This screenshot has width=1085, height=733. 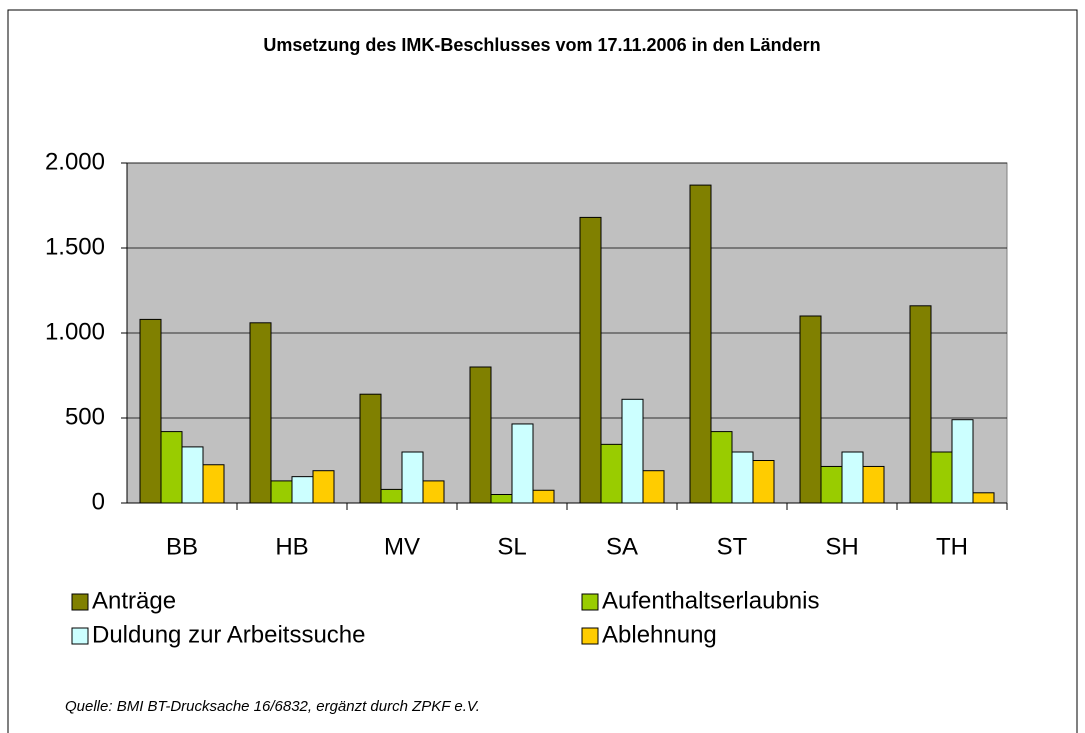 I want to click on y-tick-label: 0, so click(x=98, y=501).